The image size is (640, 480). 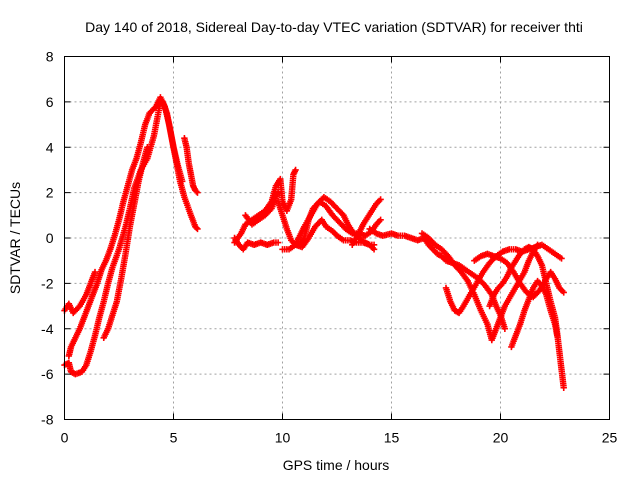 What do you see at coordinates (174, 438) in the screenshot?
I see `x-tick-label: 5` at bounding box center [174, 438].